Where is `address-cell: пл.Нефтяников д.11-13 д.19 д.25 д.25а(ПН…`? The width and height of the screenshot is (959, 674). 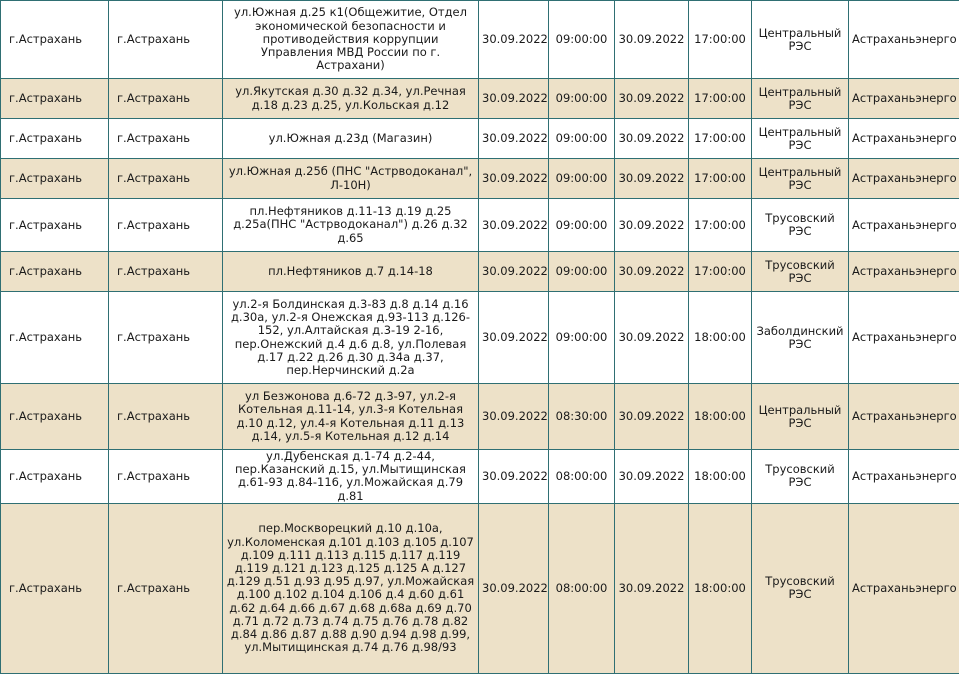
address-cell: пл.Нефтяников д.11-13 д.19 д.25 д.25а(ПН… is located at coordinates (351, 225).